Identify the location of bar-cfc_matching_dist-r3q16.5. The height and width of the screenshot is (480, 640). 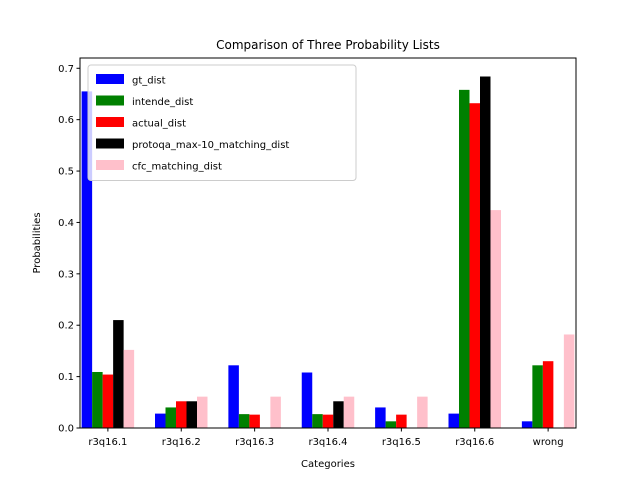
(422, 412).